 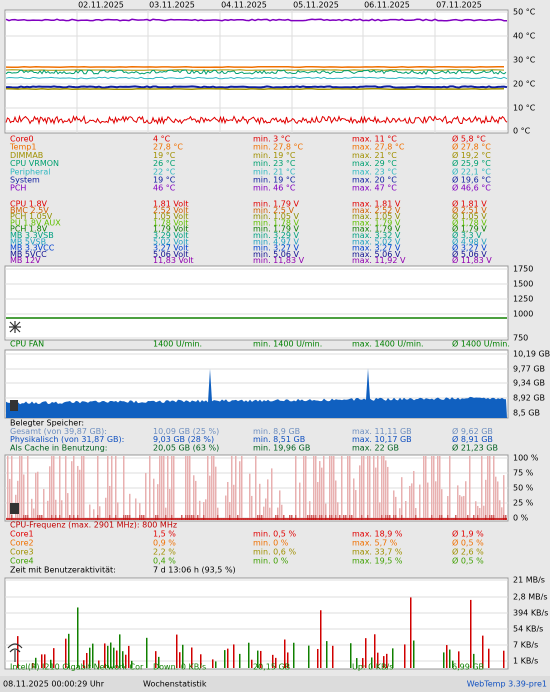 What do you see at coordinates (523, 269) in the screenshot?
I see `axis-label: 1750` at bounding box center [523, 269].